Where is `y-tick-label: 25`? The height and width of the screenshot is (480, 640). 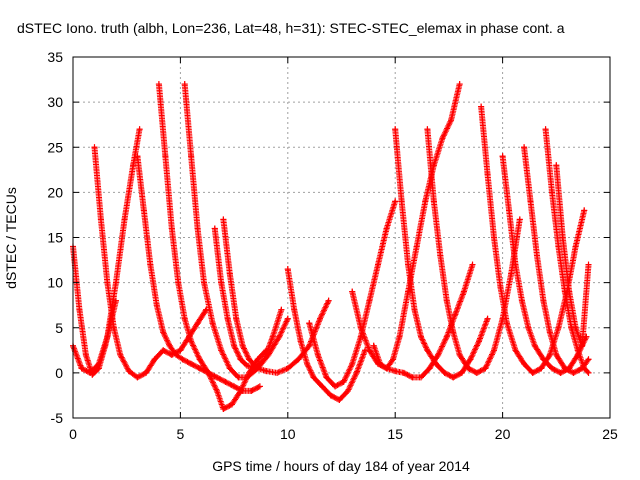
y-tick-label: 25 is located at coordinates (55, 147).